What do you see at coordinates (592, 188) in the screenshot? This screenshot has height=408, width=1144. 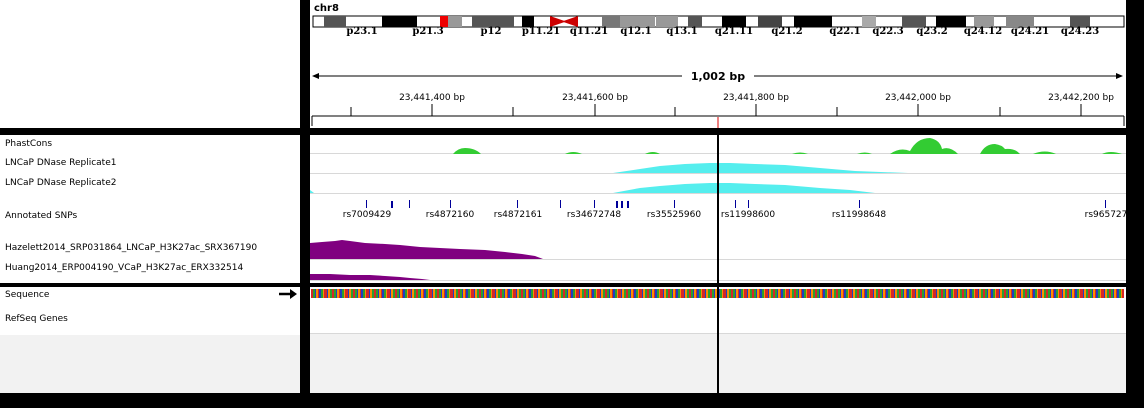 I see `dnase2-signal` at bounding box center [592, 188].